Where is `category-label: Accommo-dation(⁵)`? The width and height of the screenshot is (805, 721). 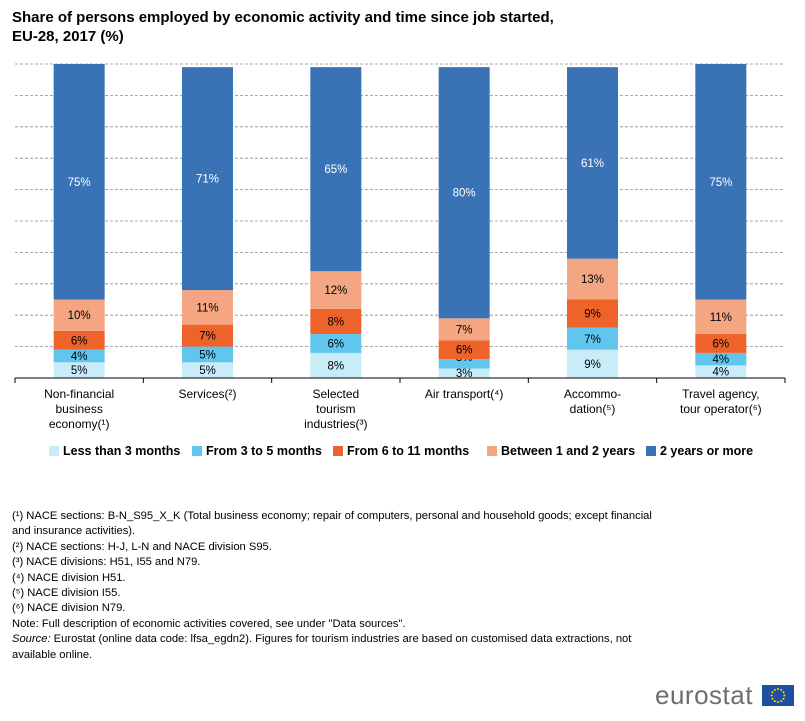 category-label: Accommo-dation(⁵) is located at coordinates (592, 401).